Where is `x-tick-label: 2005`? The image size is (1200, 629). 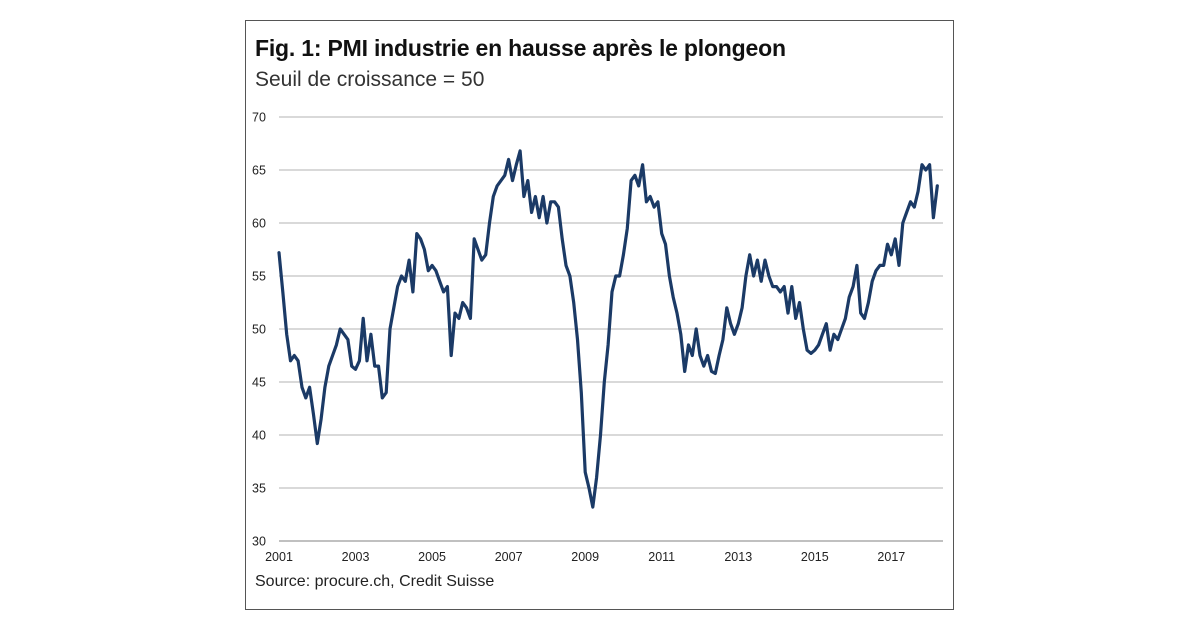
x-tick-label: 2005 is located at coordinates (432, 557).